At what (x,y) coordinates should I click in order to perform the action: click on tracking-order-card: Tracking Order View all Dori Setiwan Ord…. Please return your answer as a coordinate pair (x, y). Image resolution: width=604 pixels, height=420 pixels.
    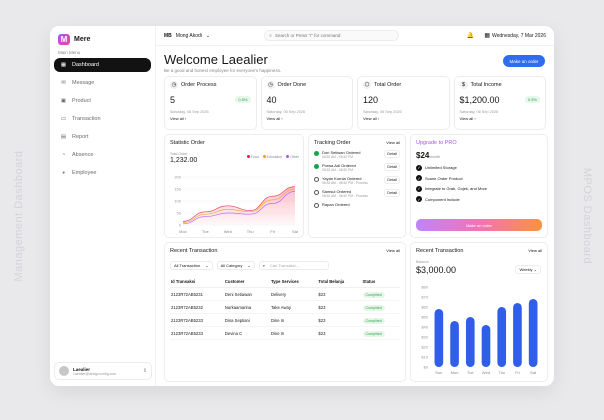
    Looking at the image, I should click on (357, 186).